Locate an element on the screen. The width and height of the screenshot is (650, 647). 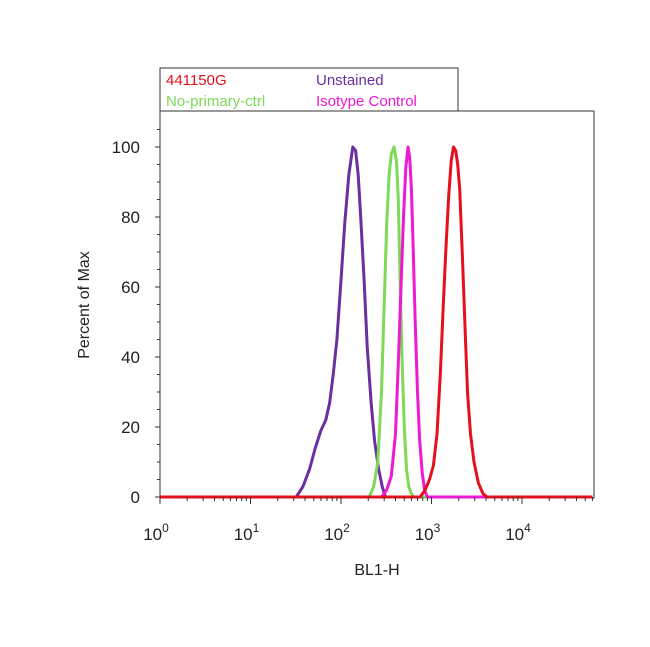
y-tick-label: 100 is located at coordinates (126, 147).